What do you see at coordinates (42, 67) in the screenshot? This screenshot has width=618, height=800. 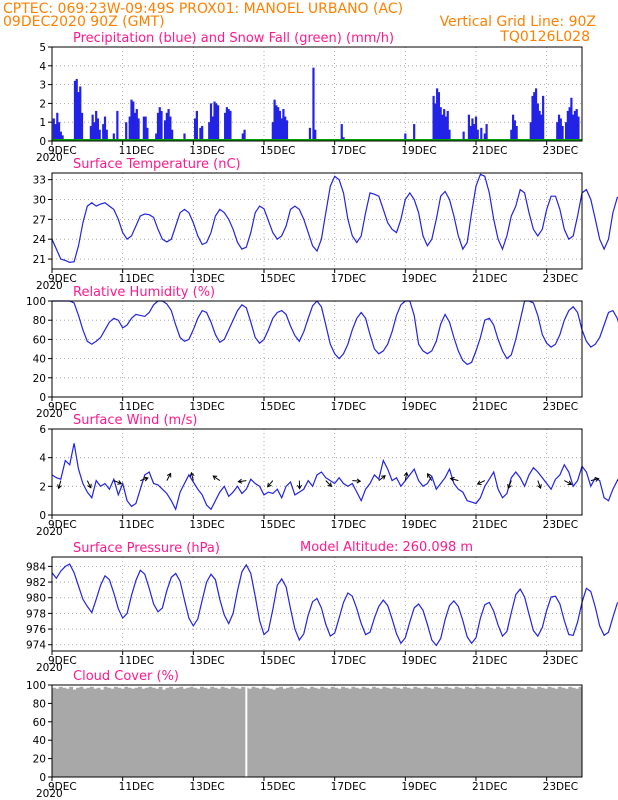 I see `precipitation-ytick-label: 4` at bounding box center [42, 67].